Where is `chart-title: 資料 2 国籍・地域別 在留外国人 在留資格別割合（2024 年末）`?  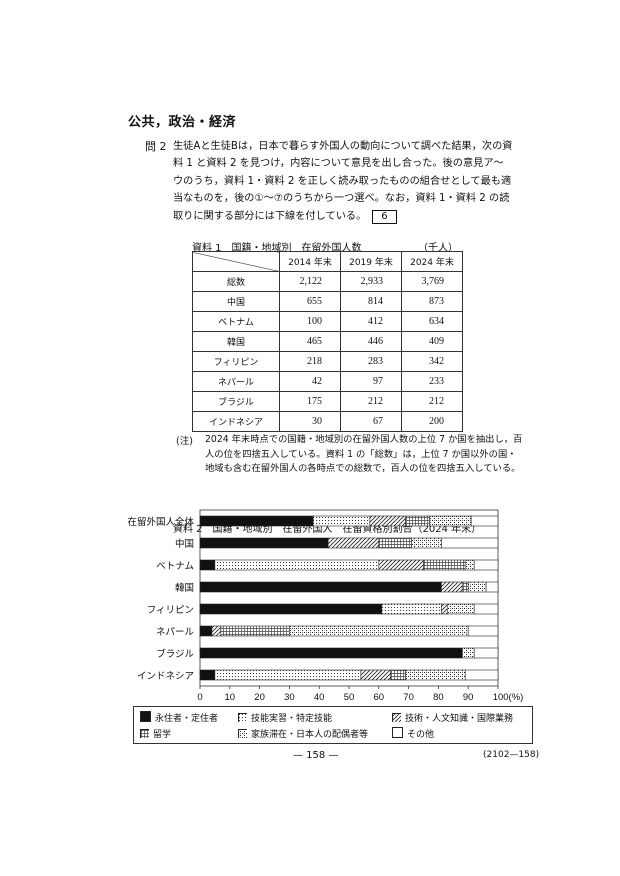
chart-title: 資料 2 国籍・地域別 在留外国人 在留資格別割合（2024 年末） is located at coordinates (327, 529).